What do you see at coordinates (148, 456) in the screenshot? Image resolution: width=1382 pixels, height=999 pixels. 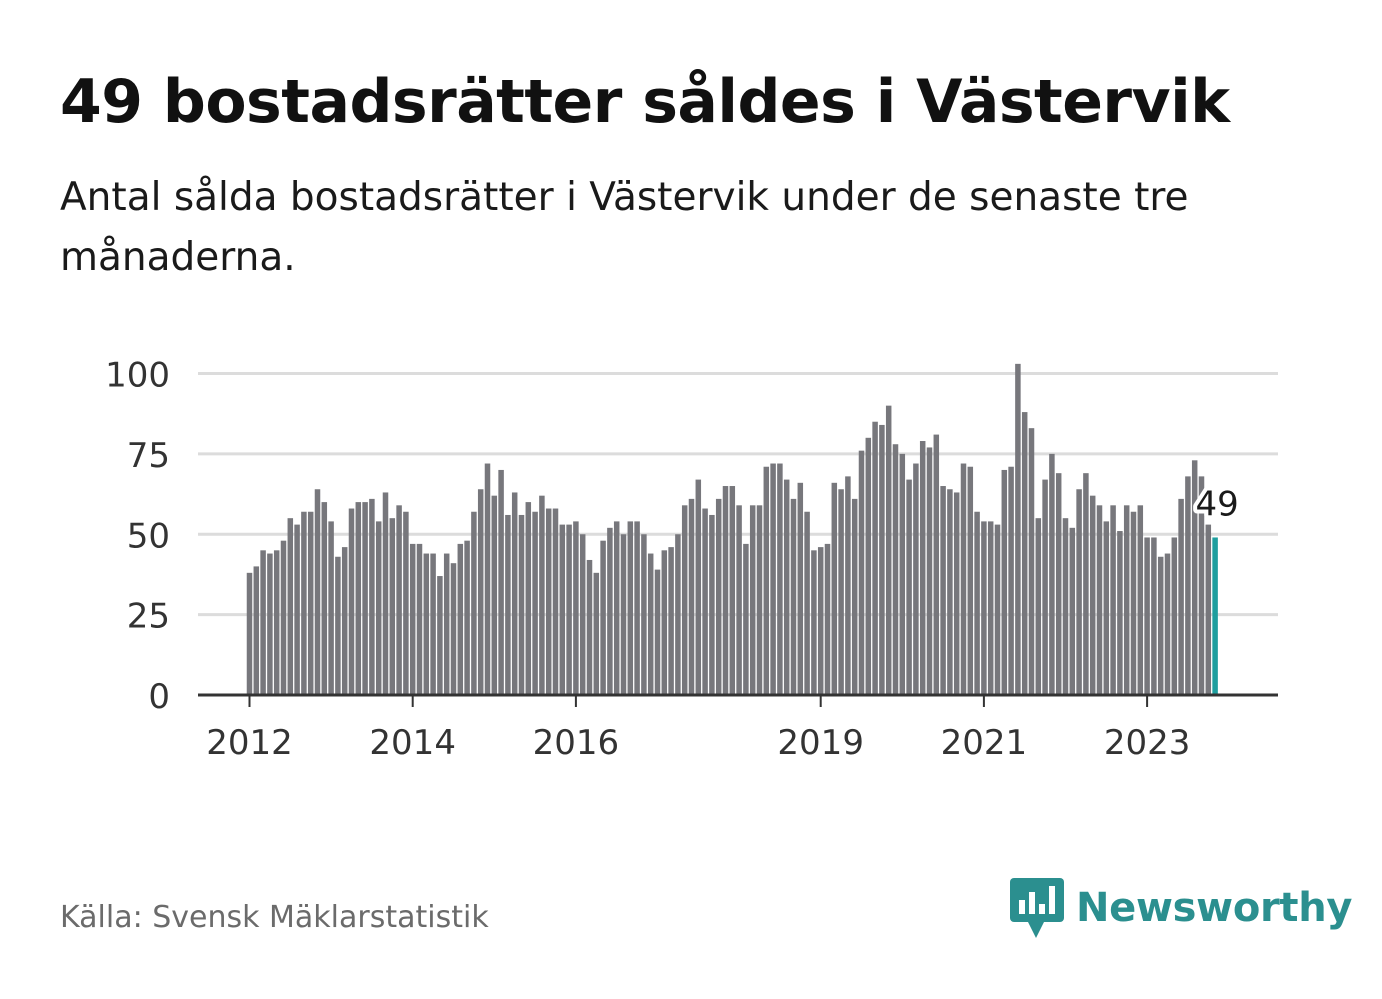 I see `y-tick-label: 75` at bounding box center [148, 456].